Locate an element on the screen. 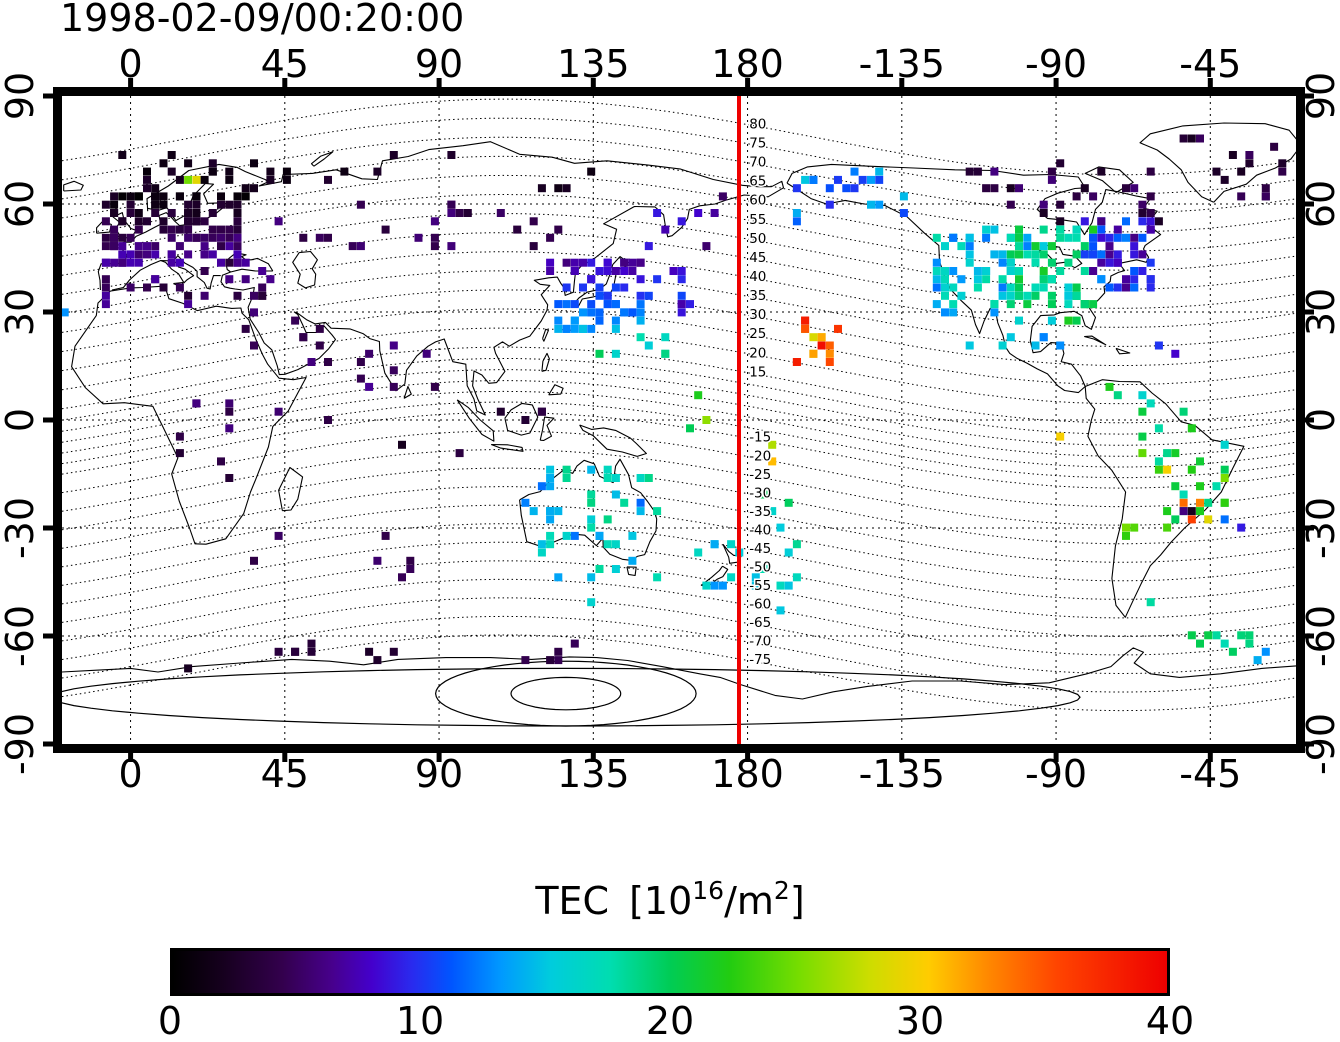 This screenshot has width=1340, height=1042. timestamp: 1998-02-09/00:20:00 is located at coordinates (262, 20).